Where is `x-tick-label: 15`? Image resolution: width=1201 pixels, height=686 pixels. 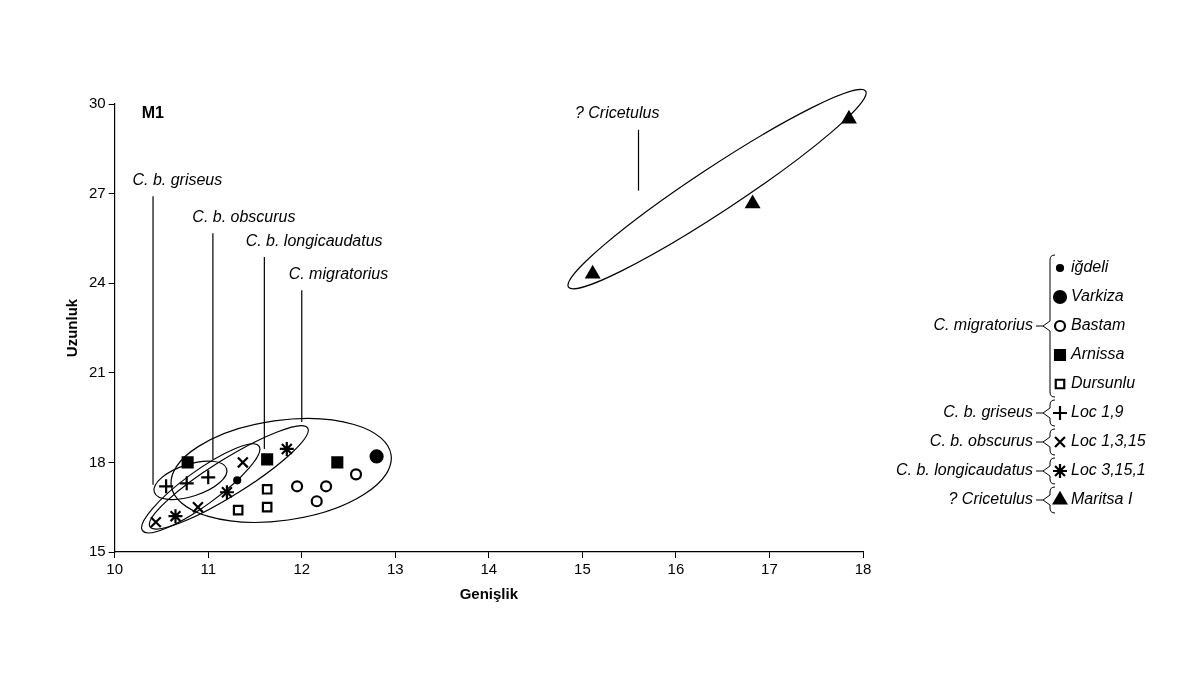 x-tick-label: 15 is located at coordinates (582, 569).